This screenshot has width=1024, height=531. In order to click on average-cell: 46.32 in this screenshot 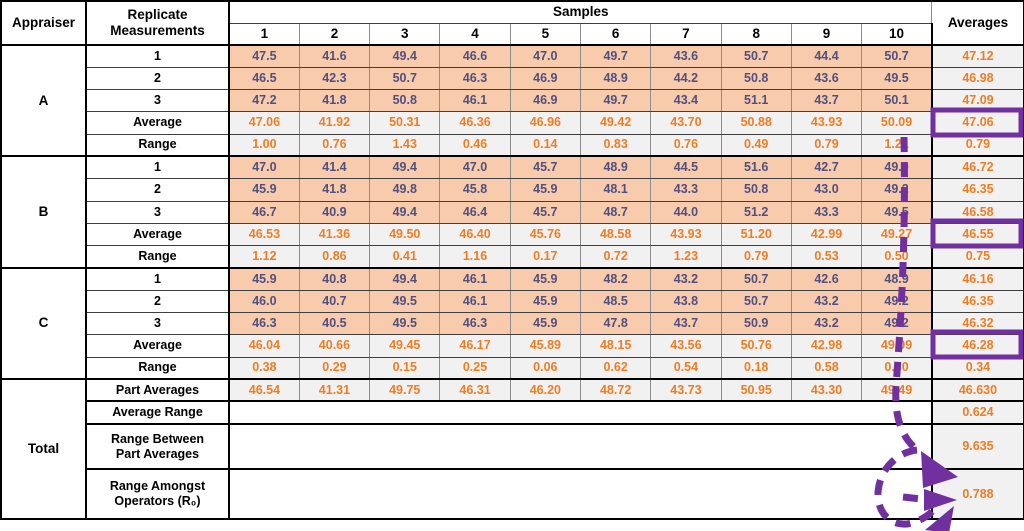, I will do `click(977, 324)`.